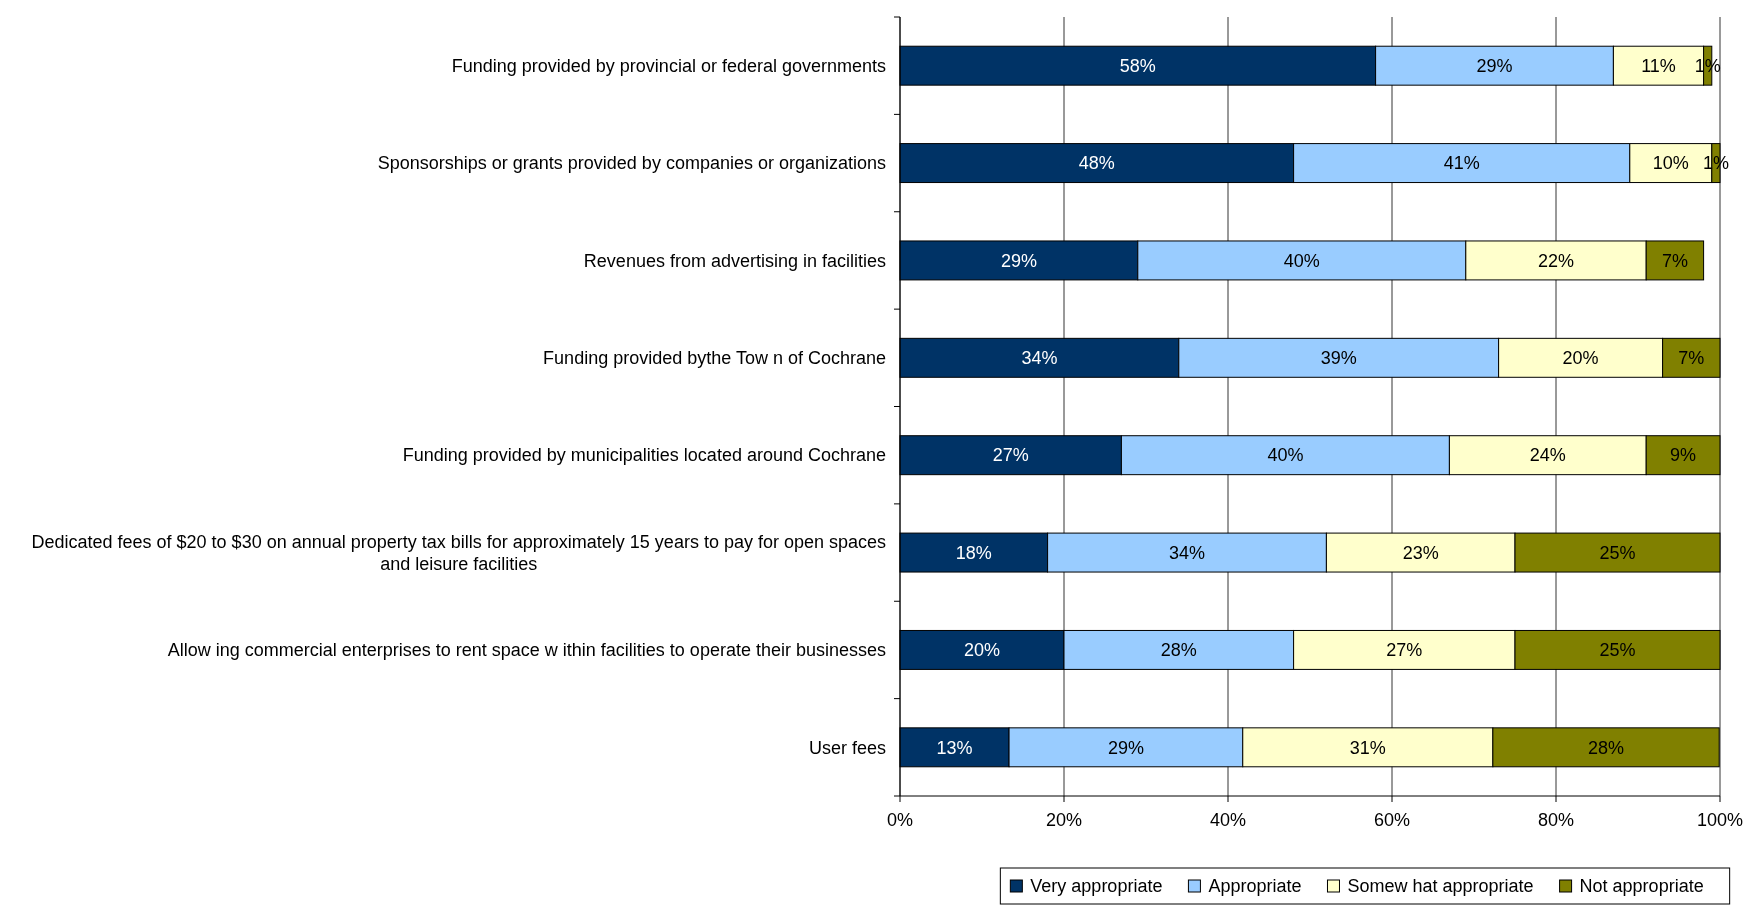 Image resolution: width=1764 pixels, height=909 pixels. I want to click on x-tick-label: 60%, so click(1392, 820).